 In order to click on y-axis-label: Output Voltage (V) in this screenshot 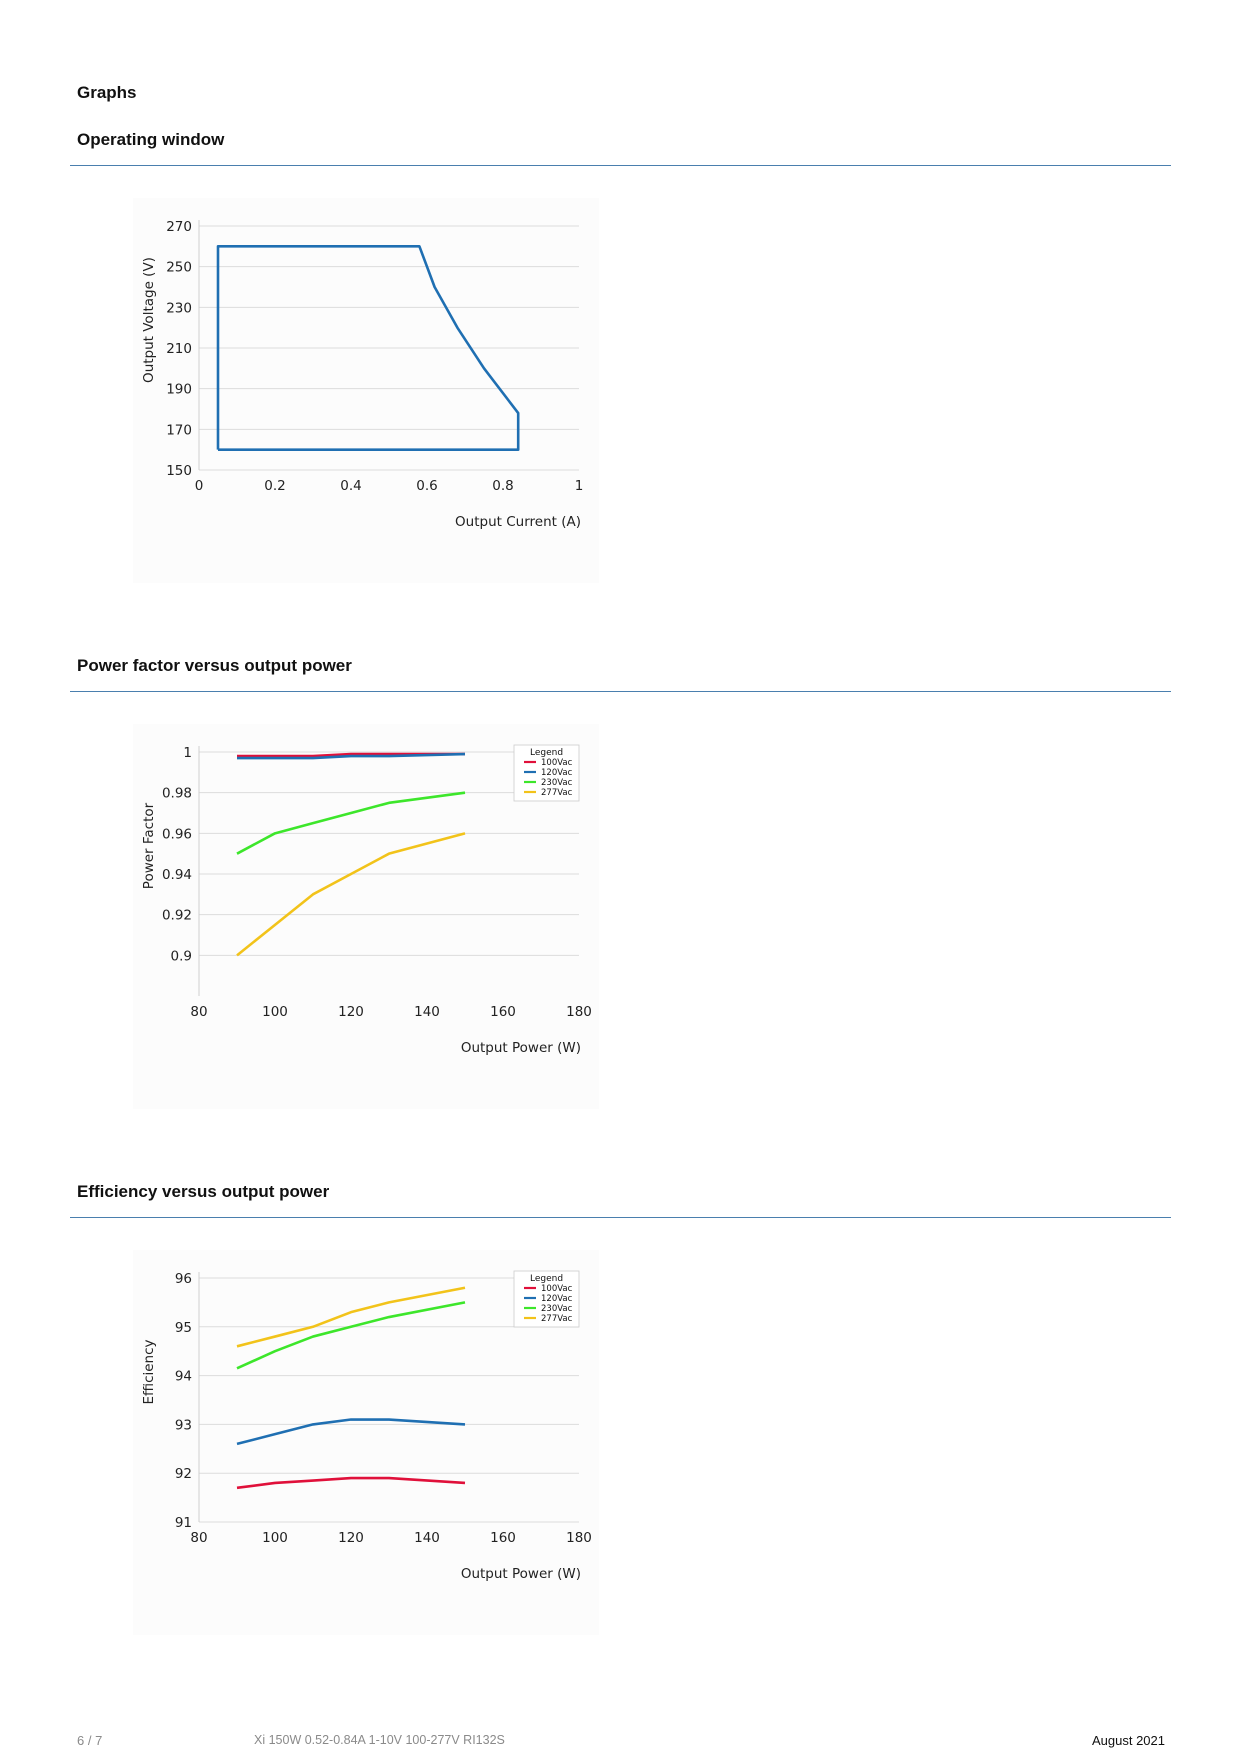, I will do `click(149, 320)`.